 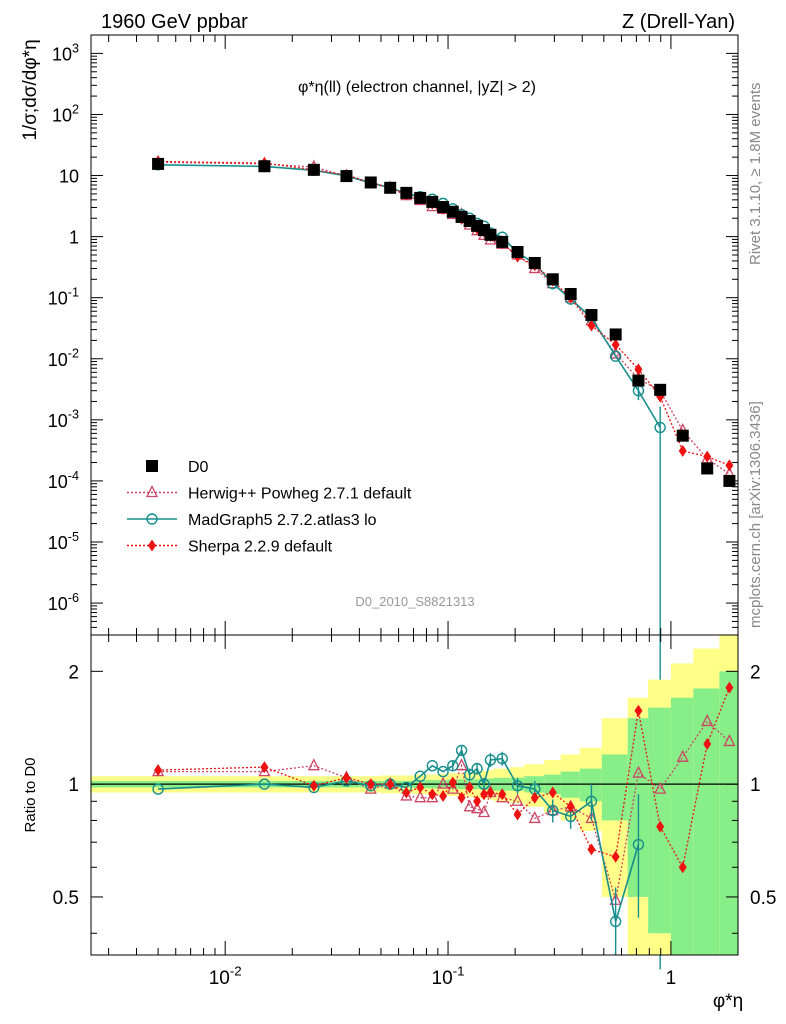 I want to click on ratio-y-tick-label-right: 0.5, so click(x=763, y=898).